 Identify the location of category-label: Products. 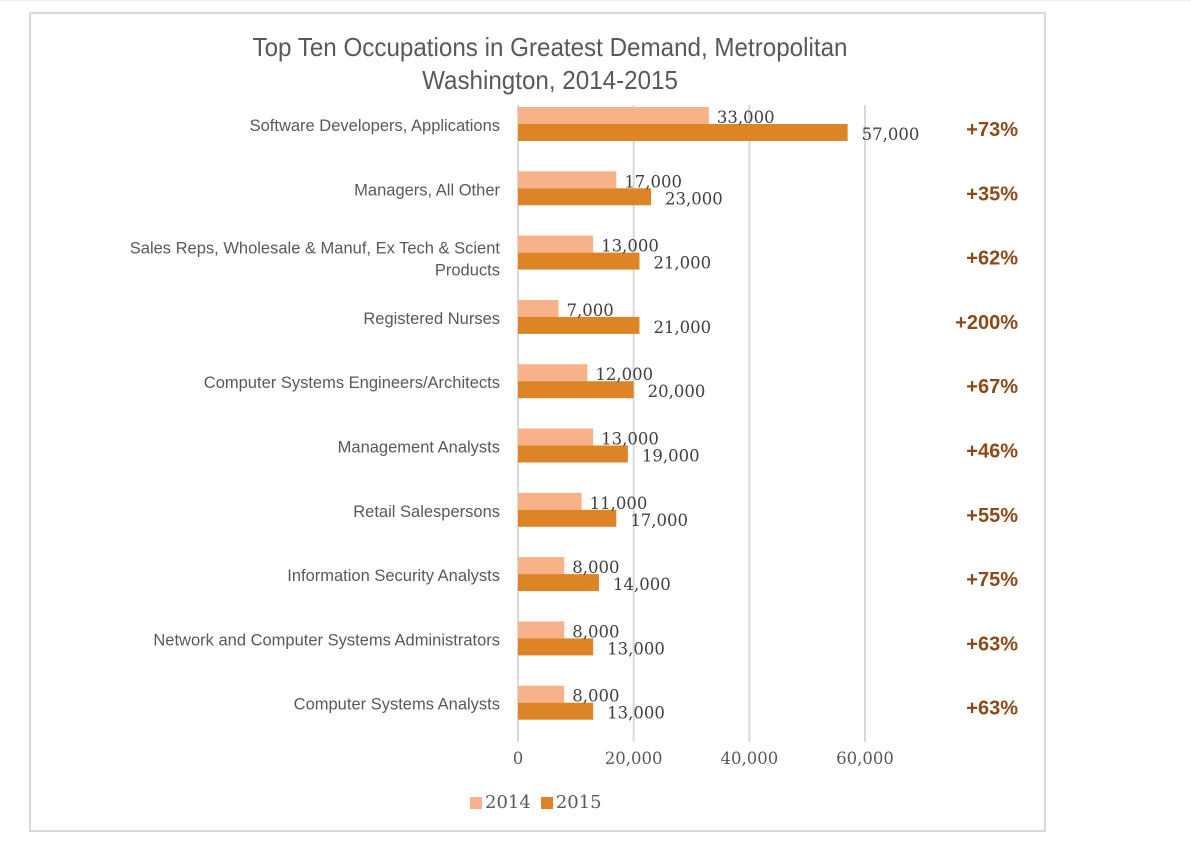
(467, 271).